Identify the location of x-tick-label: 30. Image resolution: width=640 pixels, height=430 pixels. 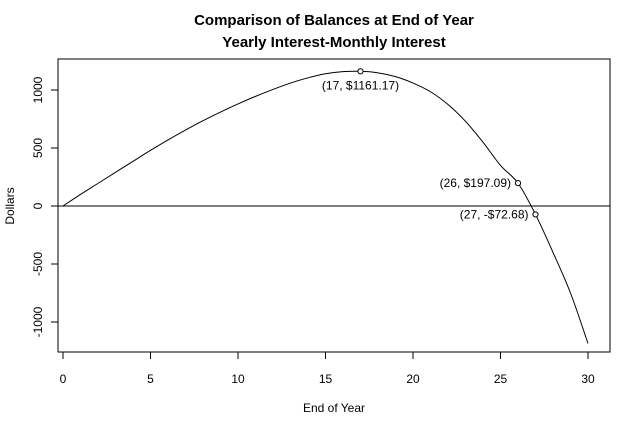
(588, 379).